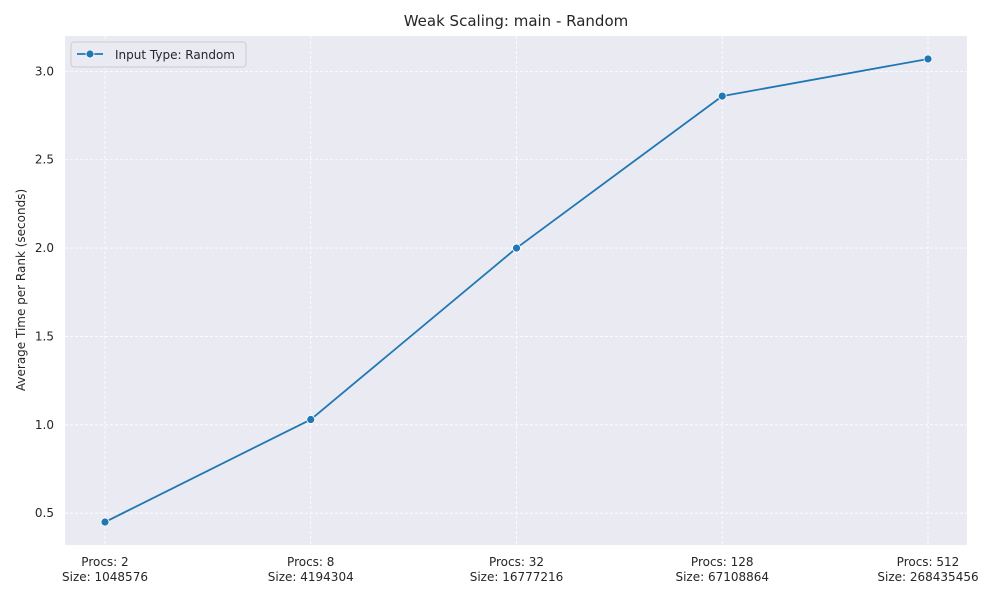  What do you see at coordinates (516, 562) in the screenshot?
I see `x-tick-label: Procs: 32` at bounding box center [516, 562].